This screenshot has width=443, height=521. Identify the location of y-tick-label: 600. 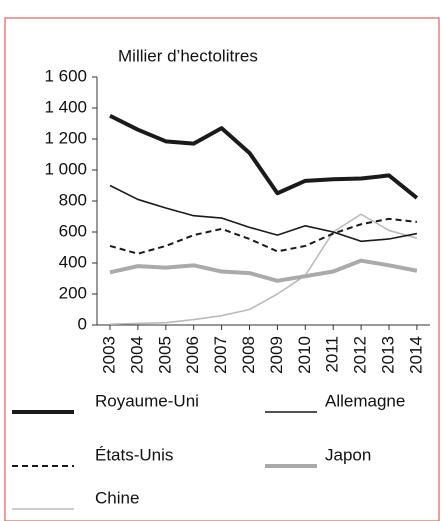
(73, 230).